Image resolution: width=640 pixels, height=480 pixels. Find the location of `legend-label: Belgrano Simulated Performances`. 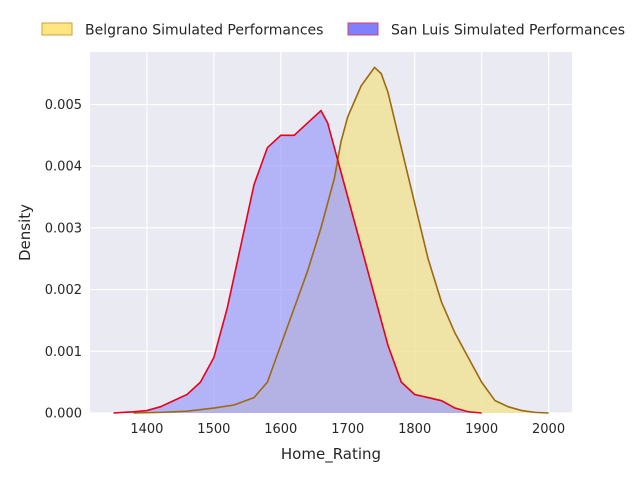

legend-label: Belgrano Simulated Performances is located at coordinates (204, 31).